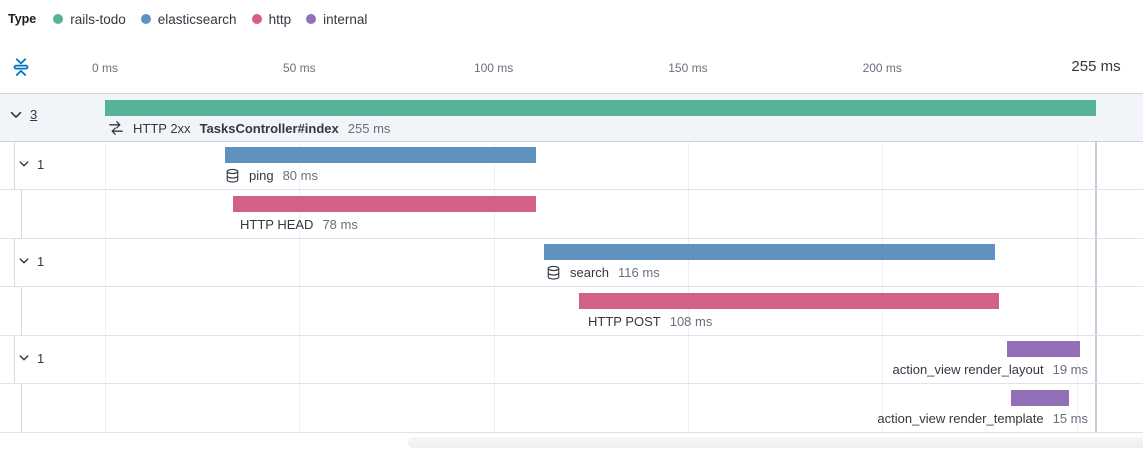  I want to click on waterfall-row-http-head: HTTP HEAD 78 ms, so click(571, 214).